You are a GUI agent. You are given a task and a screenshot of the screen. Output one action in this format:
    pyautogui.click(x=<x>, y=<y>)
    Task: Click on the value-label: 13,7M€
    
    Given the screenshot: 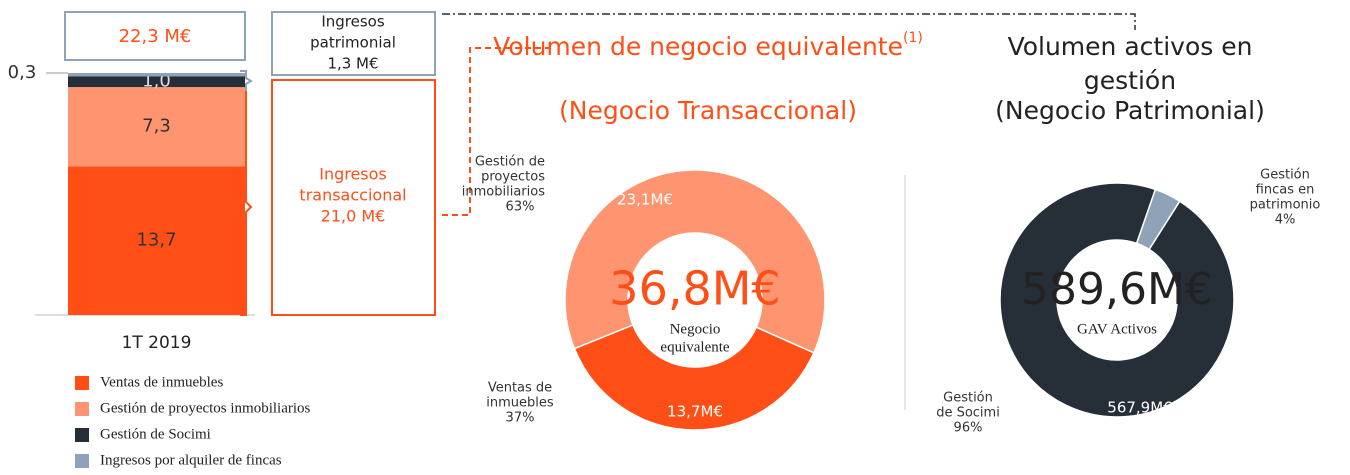 What is the action you would take?
    pyautogui.click(x=695, y=412)
    